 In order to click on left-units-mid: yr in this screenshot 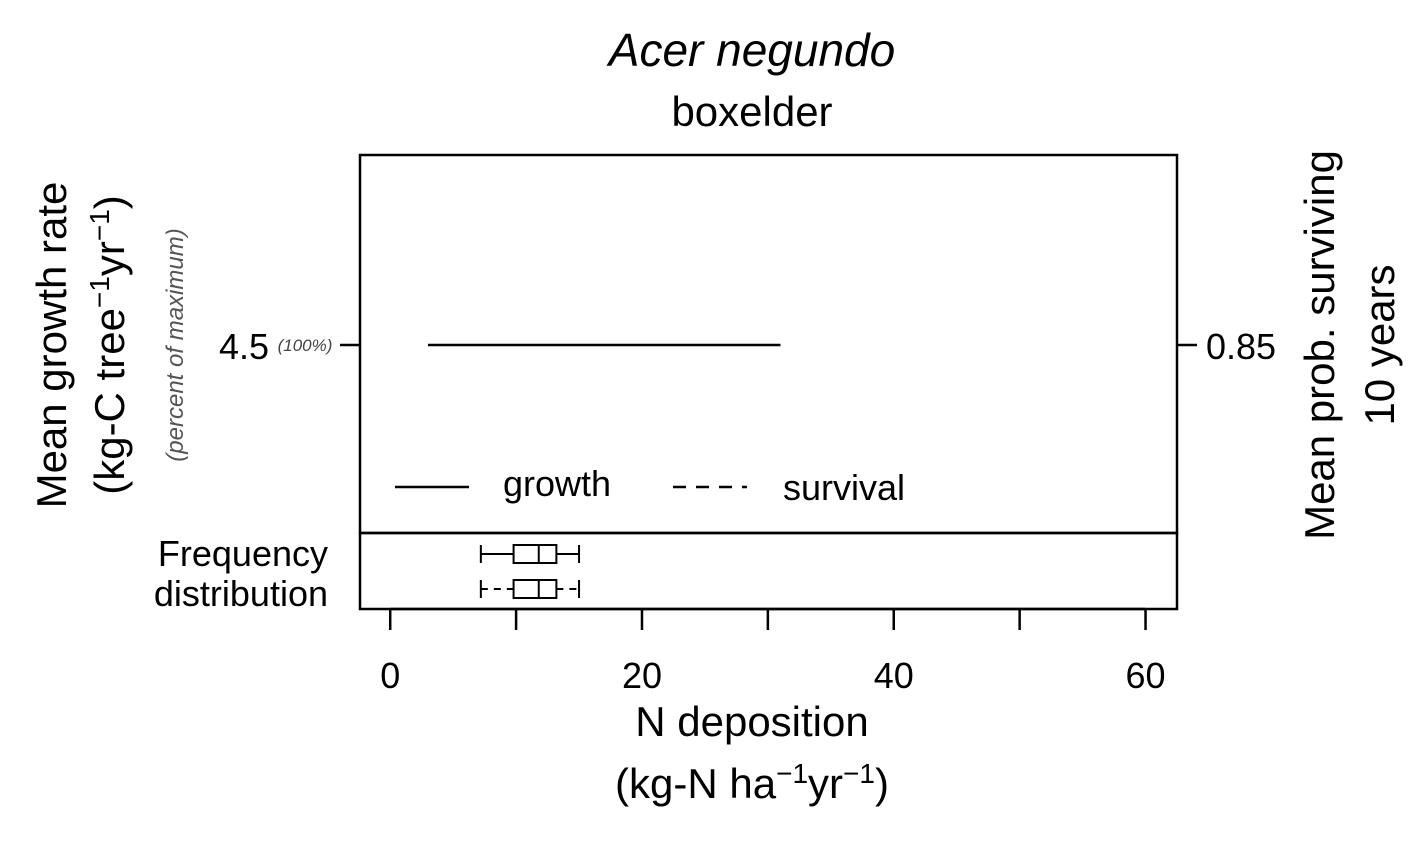, I will do `click(109, 258)`.